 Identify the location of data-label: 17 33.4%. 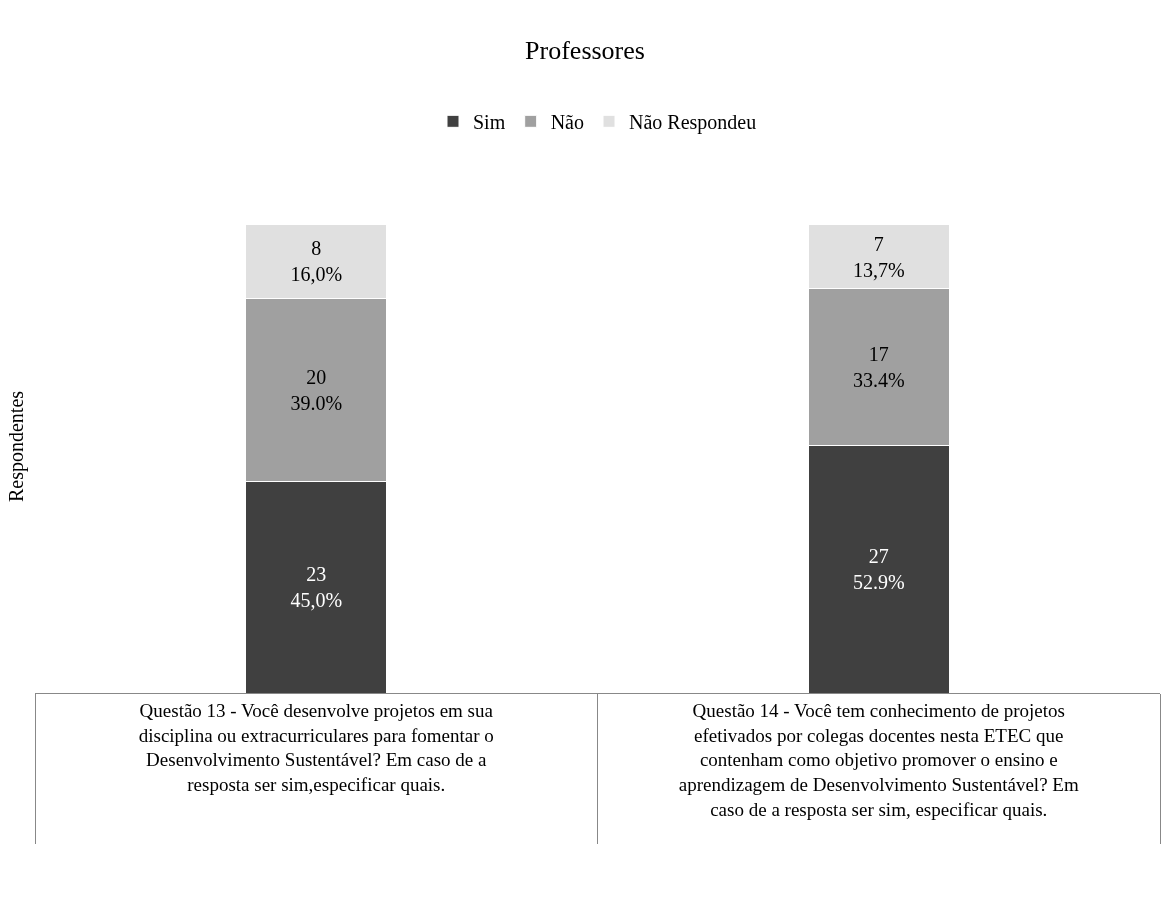
(878, 366).